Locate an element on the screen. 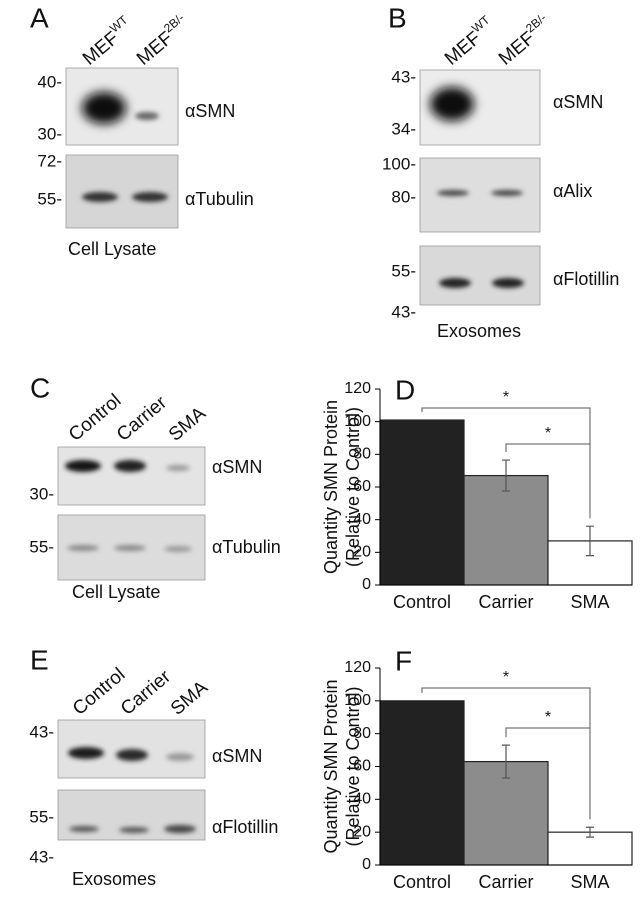 This screenshot has height=920, width=644. antibody: αFlotillin is located at coordinates (586, 279).